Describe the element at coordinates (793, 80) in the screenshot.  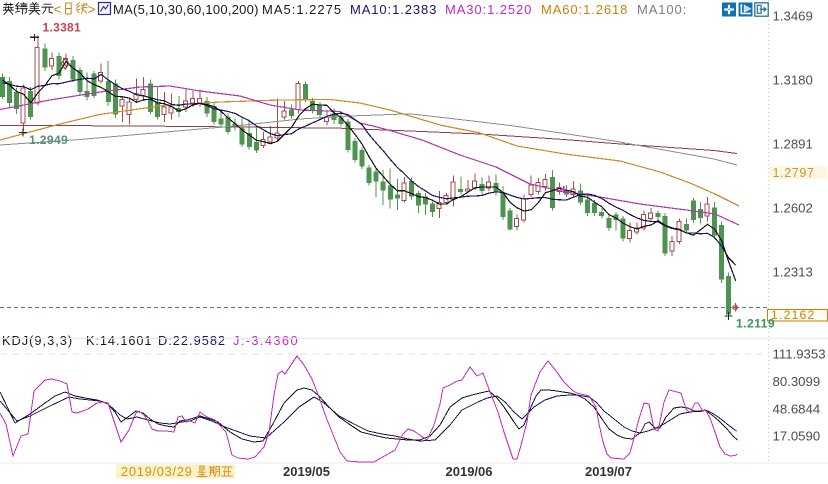
I see `svg-text: 1.3180` at that location.